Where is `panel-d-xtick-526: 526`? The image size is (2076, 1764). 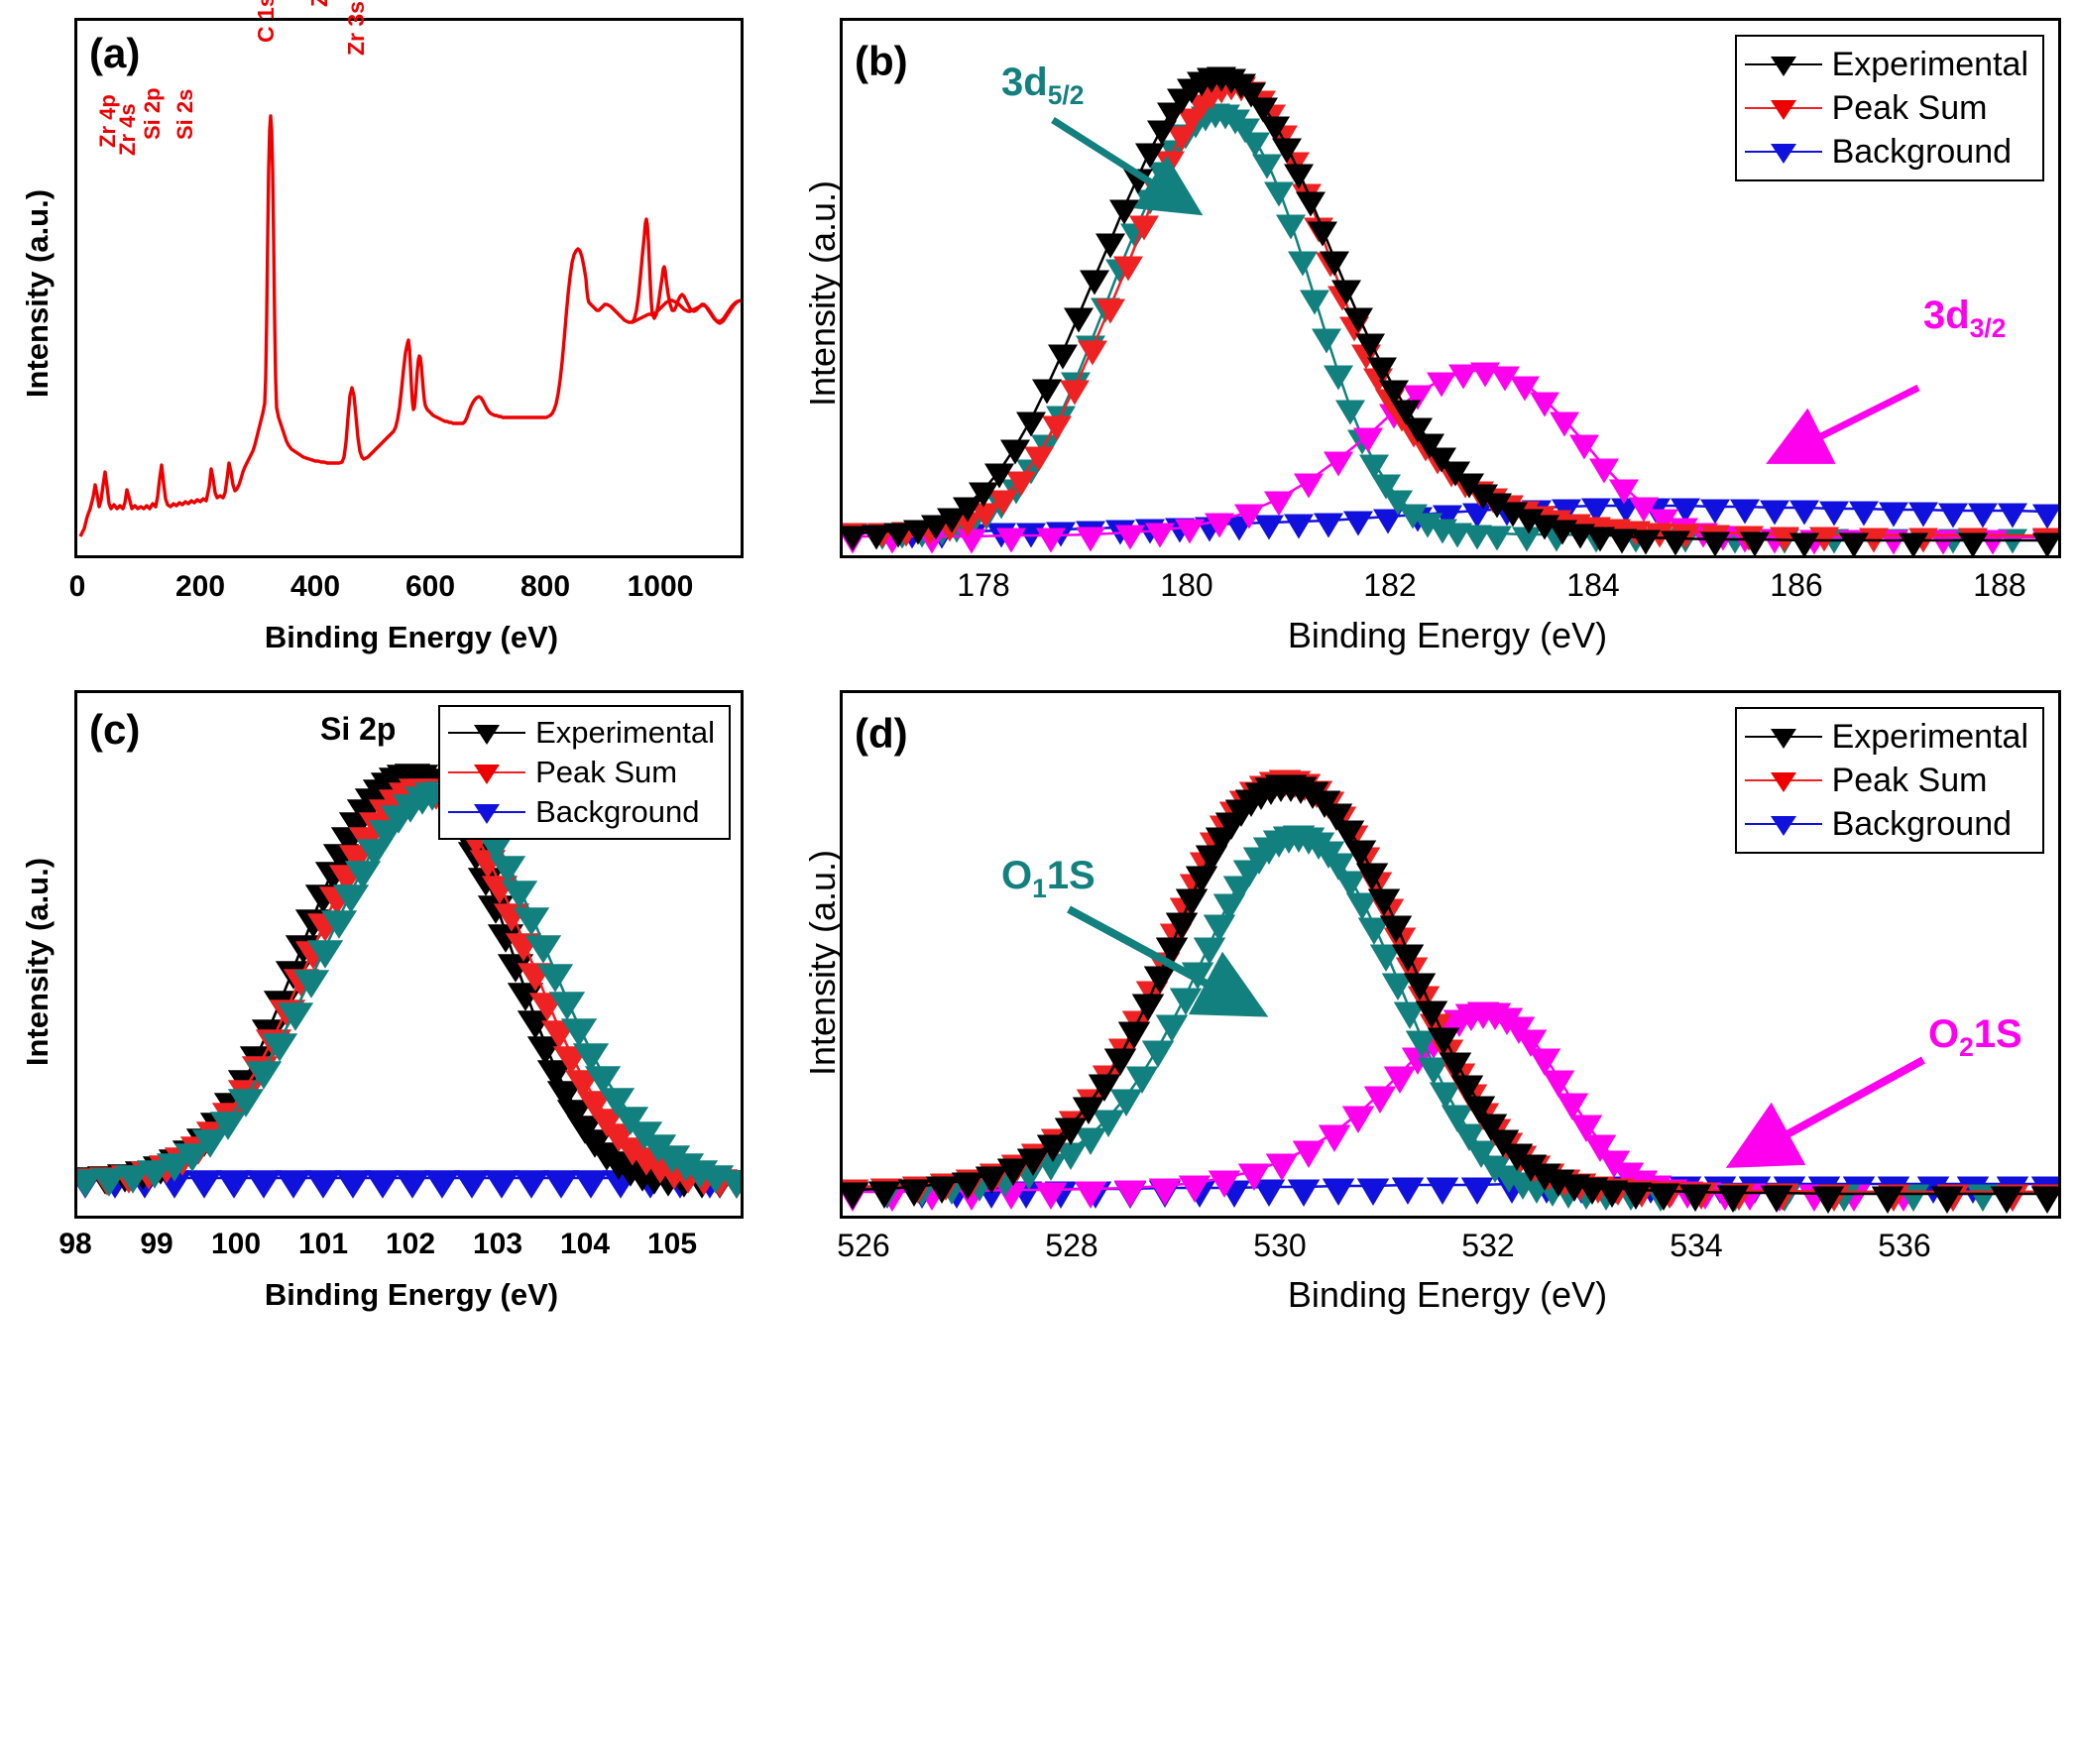
panel-d-xtick-526: 526 is located at coordinates (863, 1245).